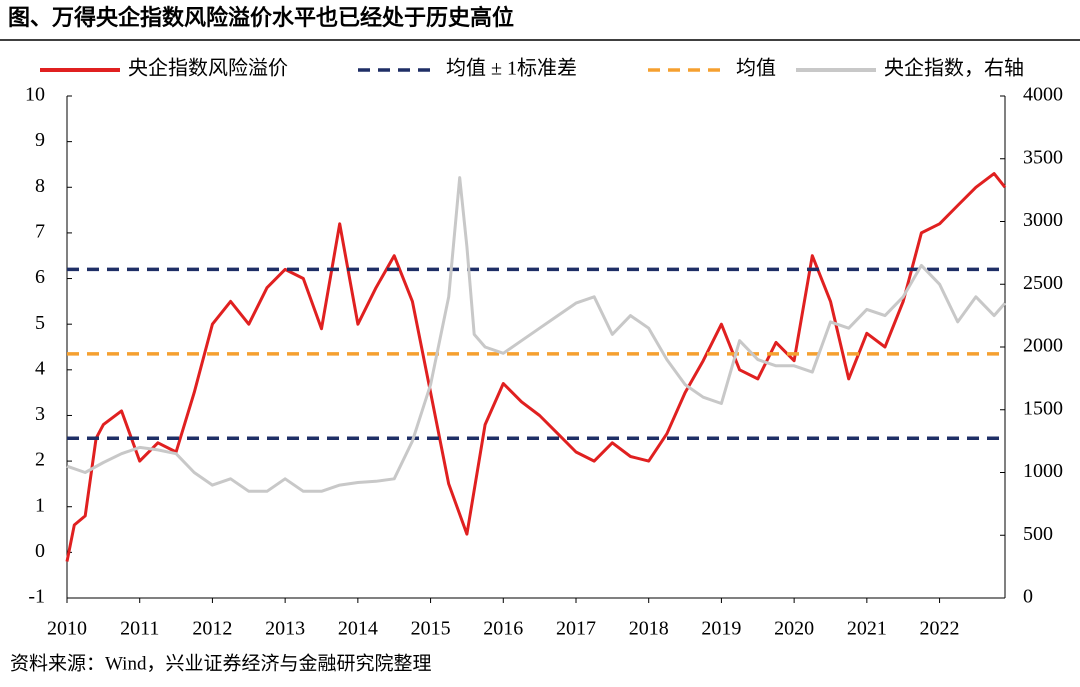 The width and height of the screenshot is (1080, 687). I want to click on x-tick-label: 2020, so click(794, 629).